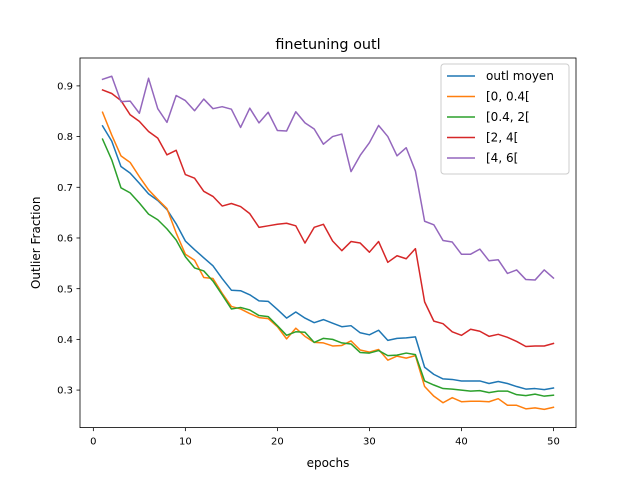 This screenshot has width=640, height=480. I want to click on y-tick-label: 0.5, so click(65, 289).